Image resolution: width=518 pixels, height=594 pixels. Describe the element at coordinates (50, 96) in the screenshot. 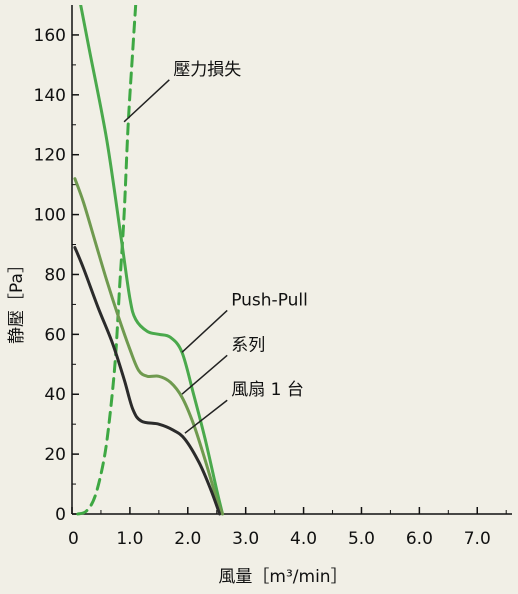

I see `y-tick-label: 140` at that location.